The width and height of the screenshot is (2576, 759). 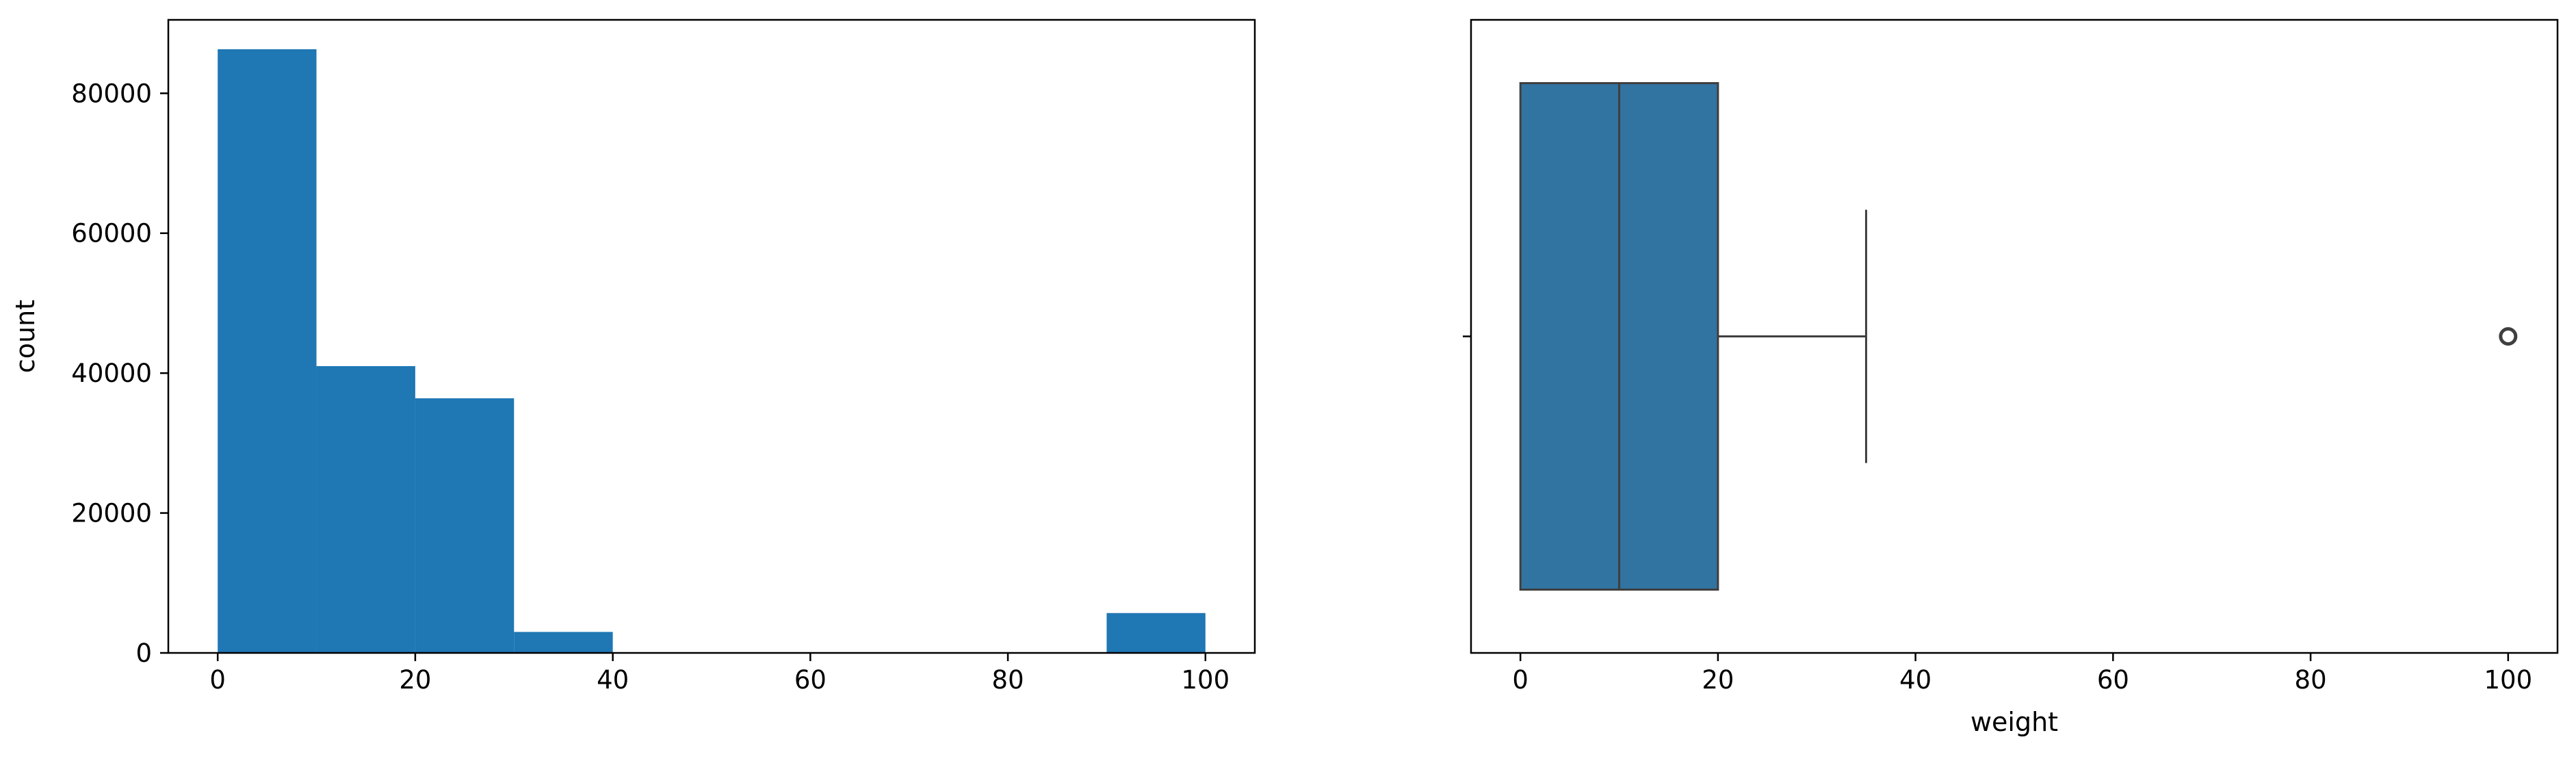 What do you see at coordinates (25, 336) in the screenshot?
I see `histogram-y-axis-label: count` at bounding box center [25, 336].